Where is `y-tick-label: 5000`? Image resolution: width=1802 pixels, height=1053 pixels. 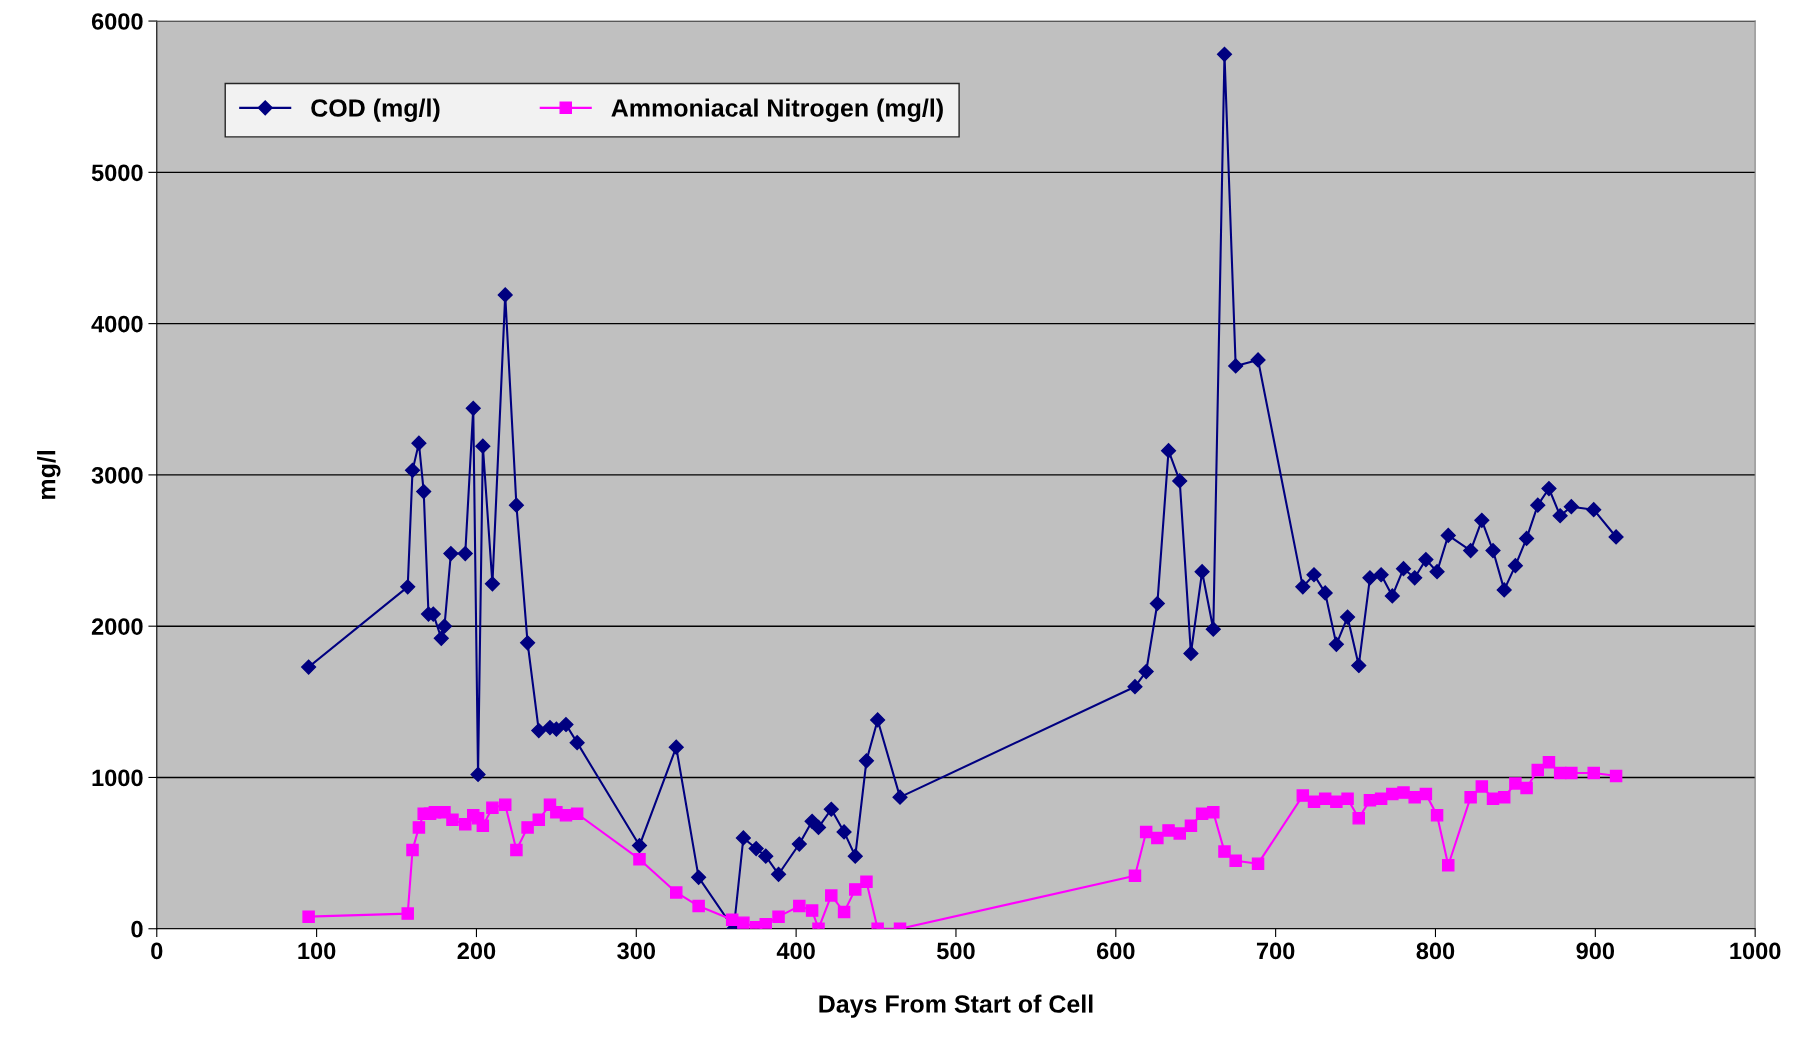
y-tick-label: 5000 is located at coordinates (117, 173).